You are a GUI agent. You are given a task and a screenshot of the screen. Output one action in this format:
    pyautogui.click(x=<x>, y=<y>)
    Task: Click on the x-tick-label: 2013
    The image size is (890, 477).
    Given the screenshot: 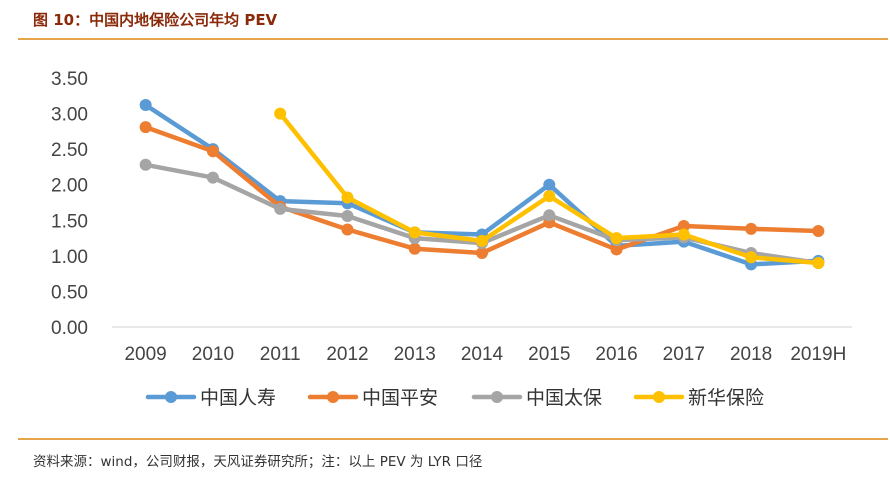 What is the action you would take?
    pyautogui.click(x=415, y=354)
    